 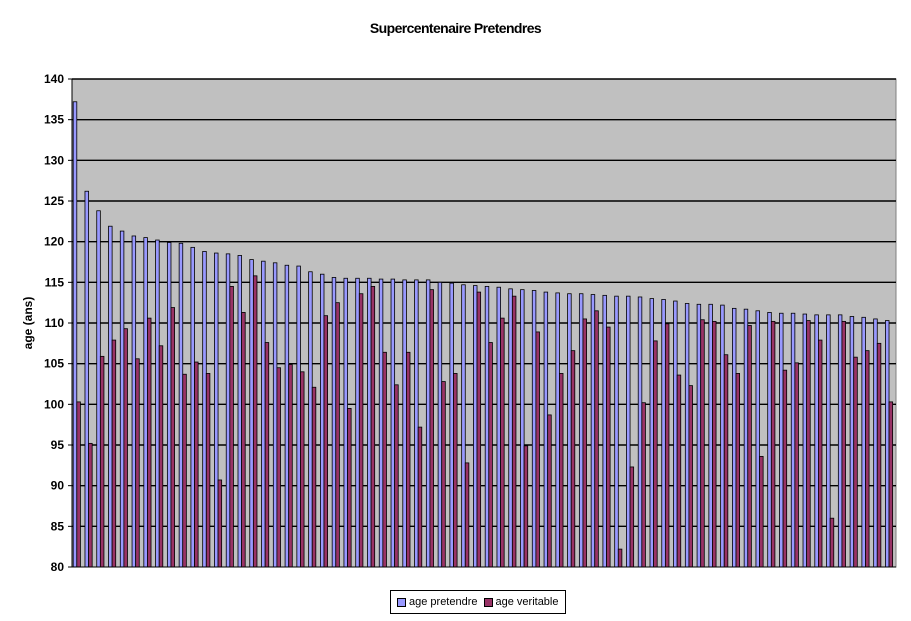 I want to click on y-tick-label: 105, so click(x=54, y=364).